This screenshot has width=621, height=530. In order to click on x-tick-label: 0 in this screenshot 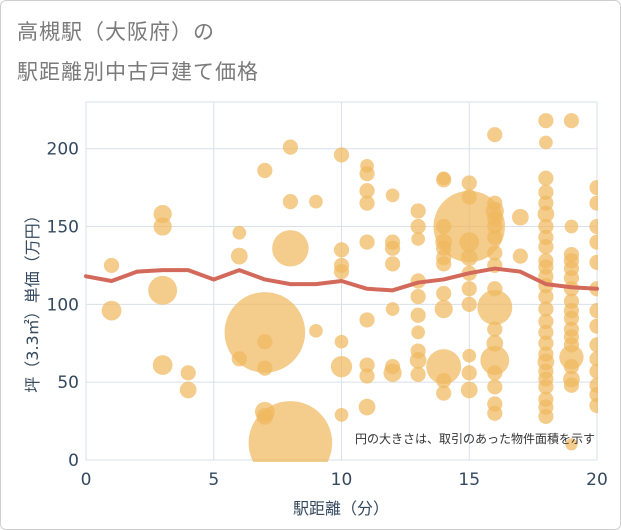, I will do `click(86, 480)`.